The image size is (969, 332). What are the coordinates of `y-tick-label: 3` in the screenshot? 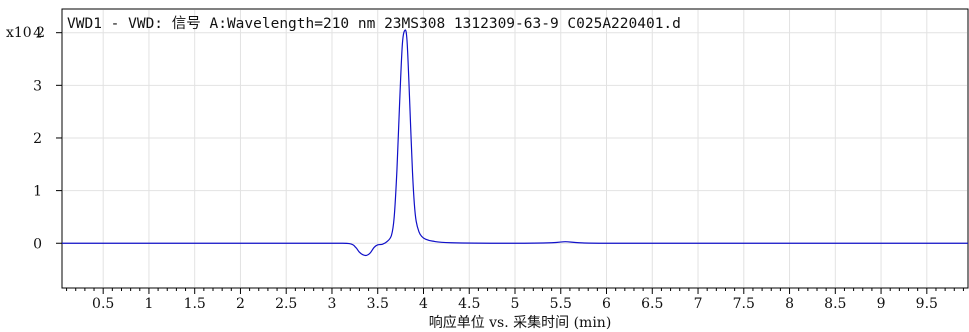 It's located at (37, 86).